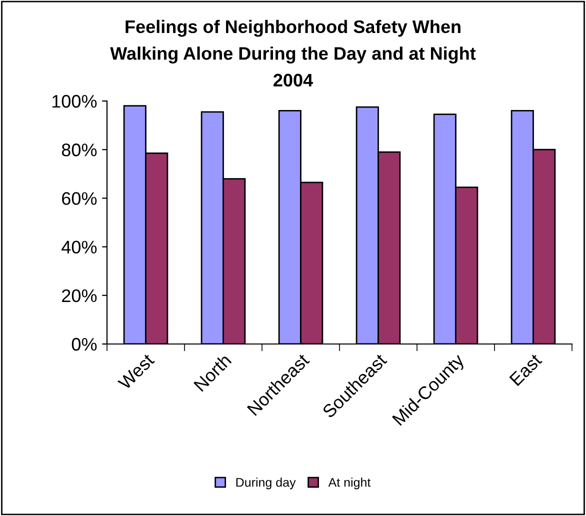 The height and width of the screenshot is (516, 586). I want to click on y-tick-label: 40%, so click(79, 247).